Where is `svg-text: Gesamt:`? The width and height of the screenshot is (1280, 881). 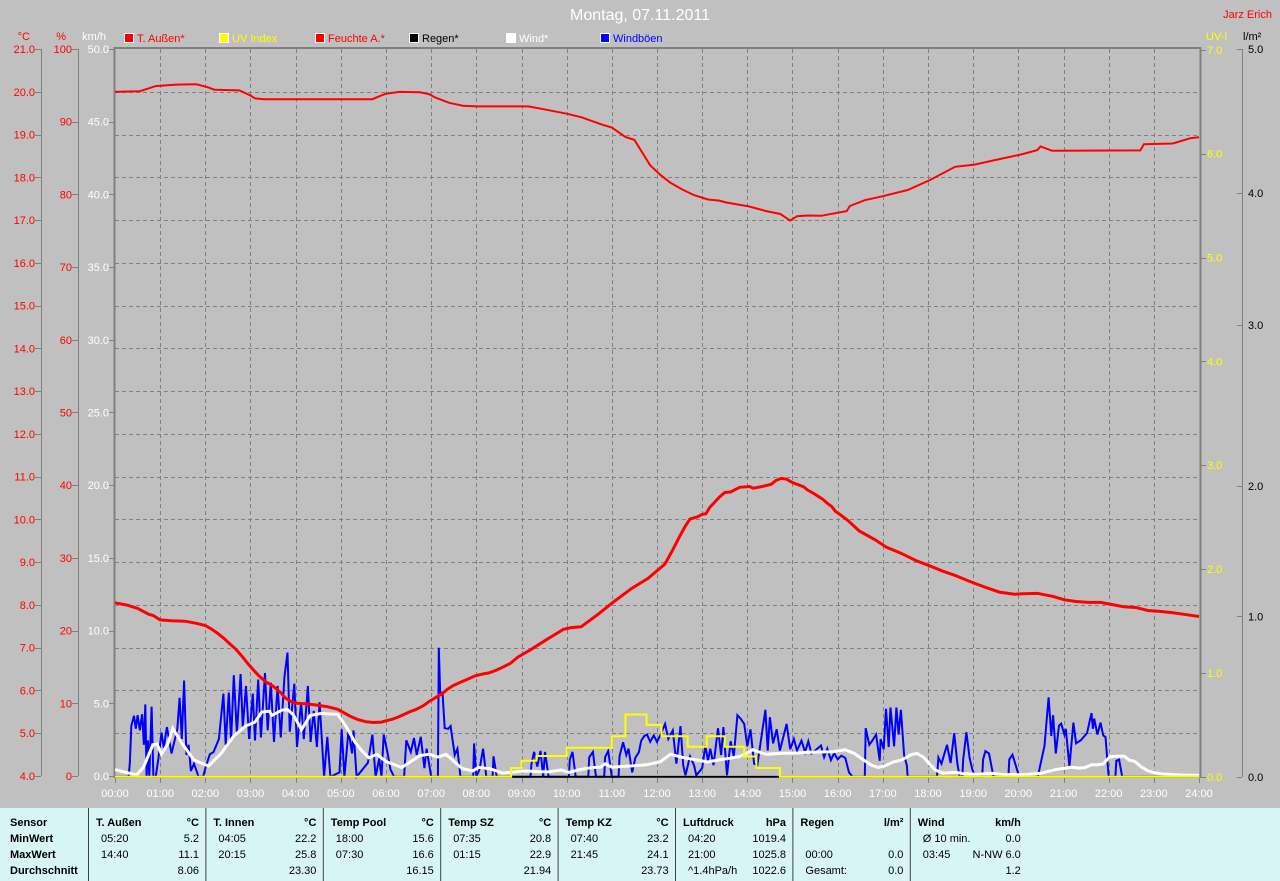 svg-text: Gesamt: is located at coordinates (826, 871).